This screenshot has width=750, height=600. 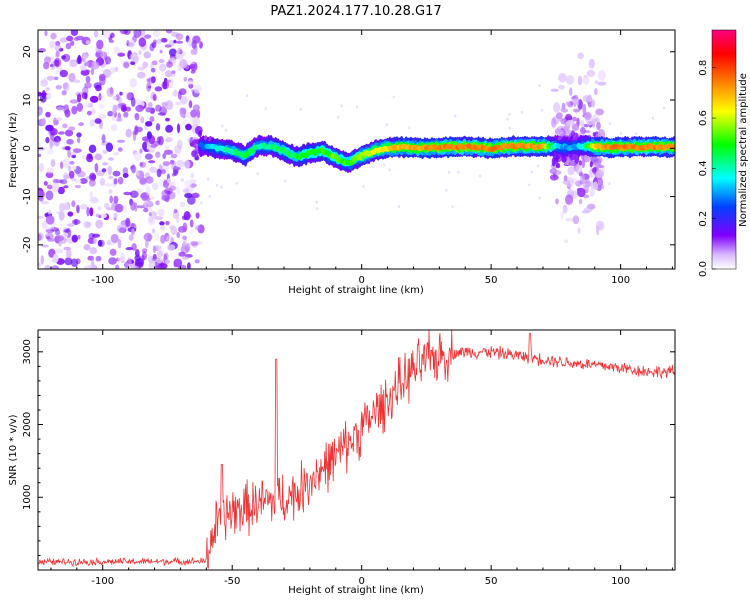 I want to click on spectrogram-x-tick-label: 50, so click(x=491, y=280).